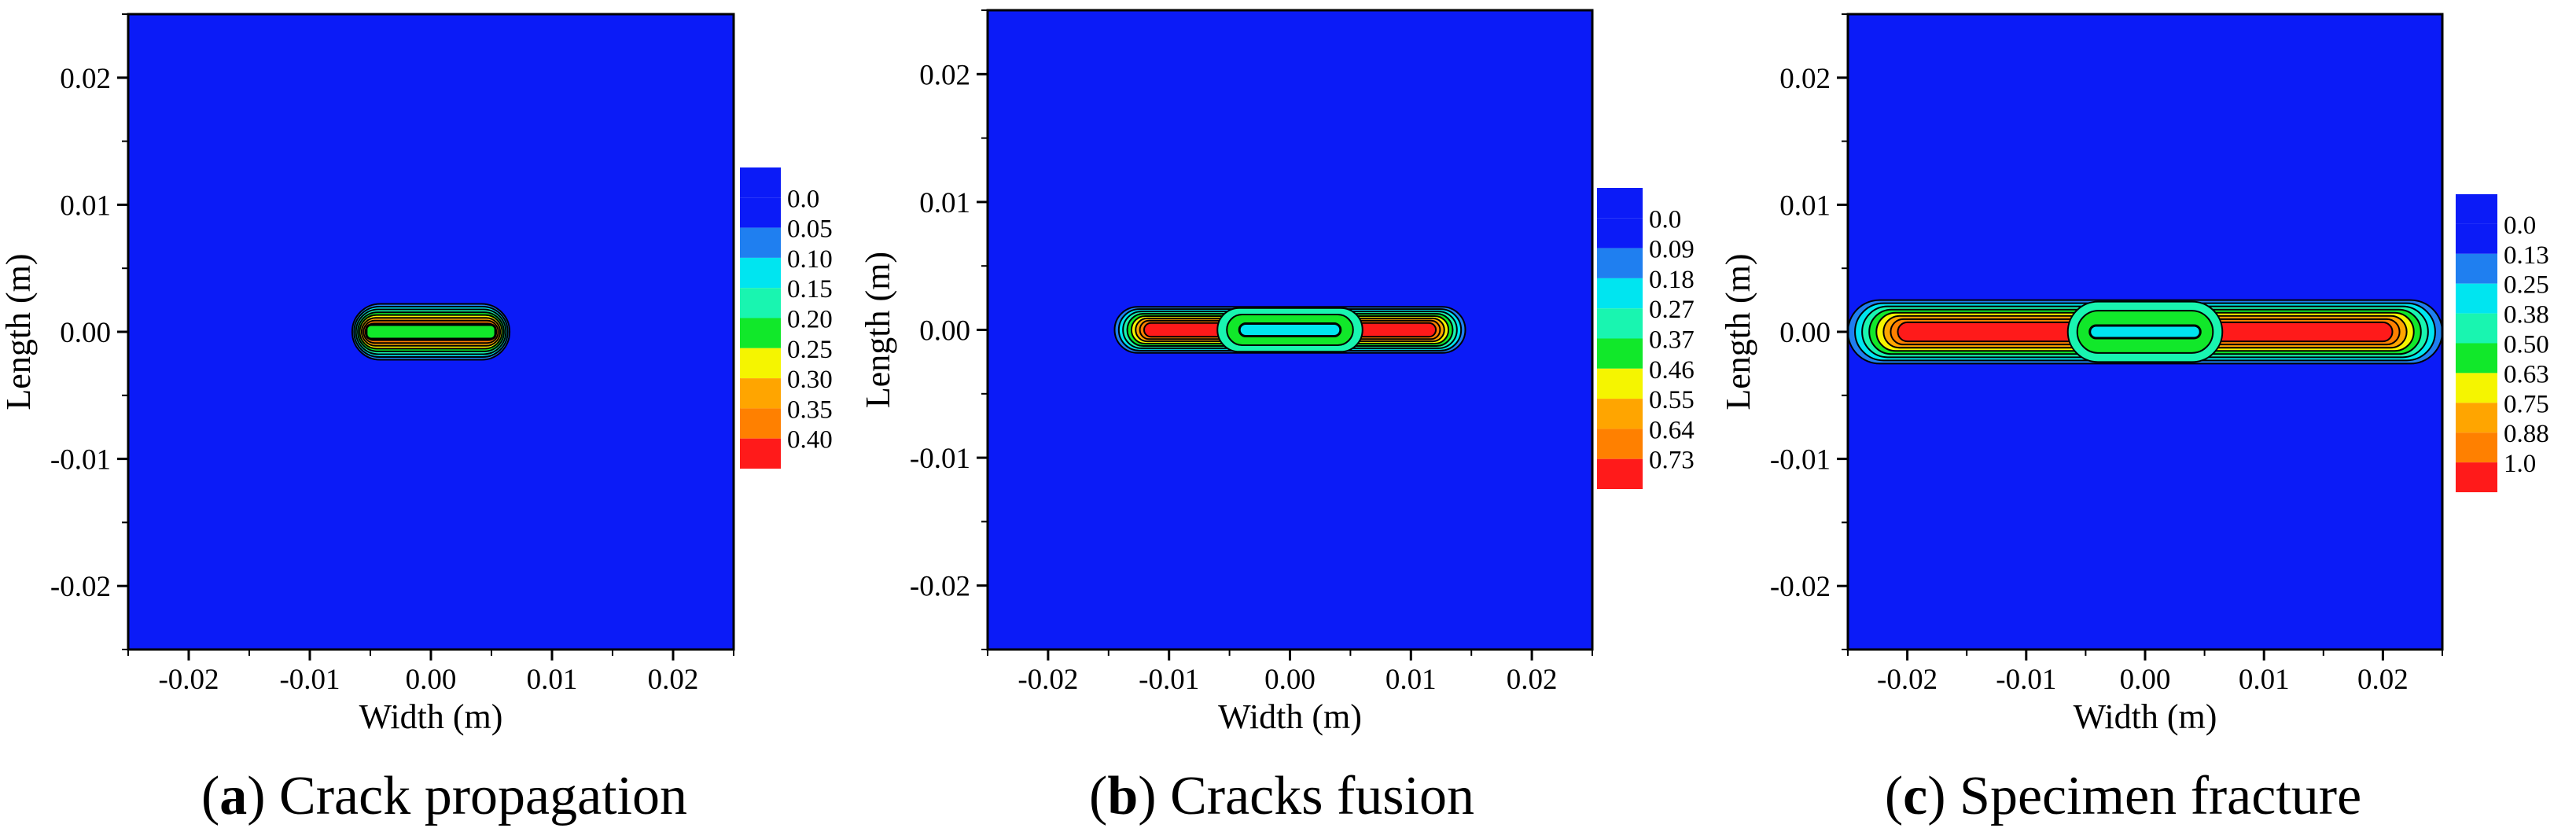 The image size is (2576, 839). I want to click on caption-text: ) Crack propagation, so click(467, 796).